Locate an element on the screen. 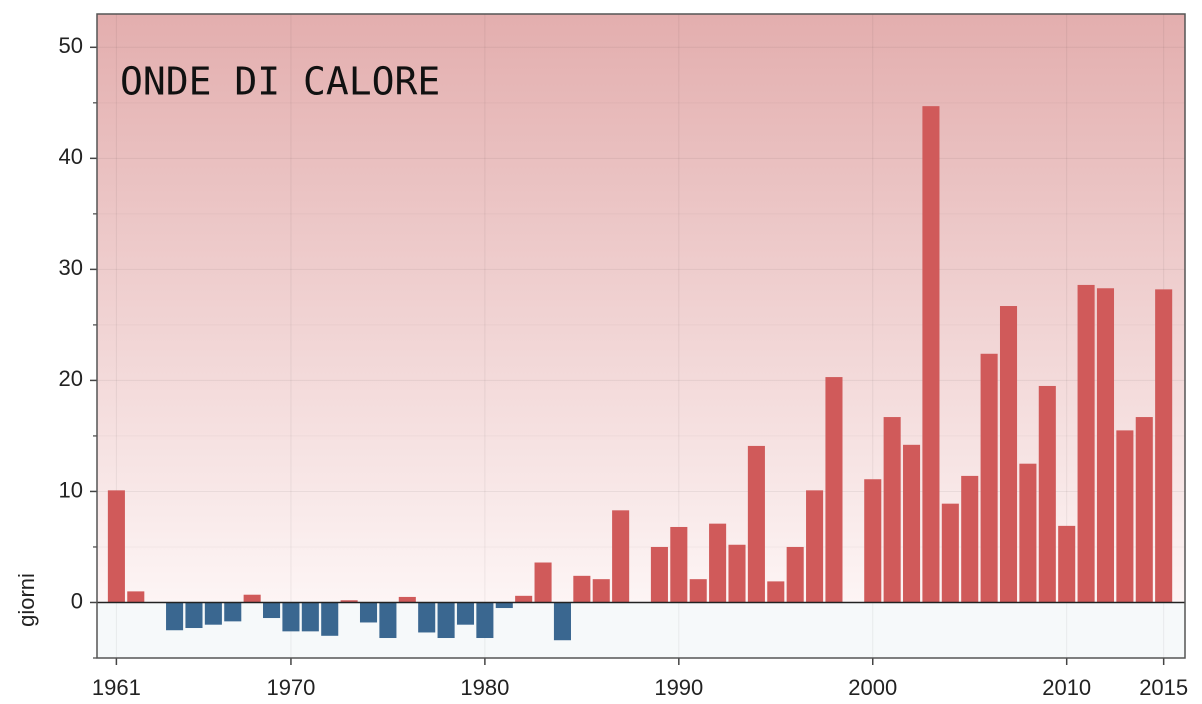 This screenshot has height=704, width=1202. x-tick-label: 1980 is located at coordinates (484, 687).